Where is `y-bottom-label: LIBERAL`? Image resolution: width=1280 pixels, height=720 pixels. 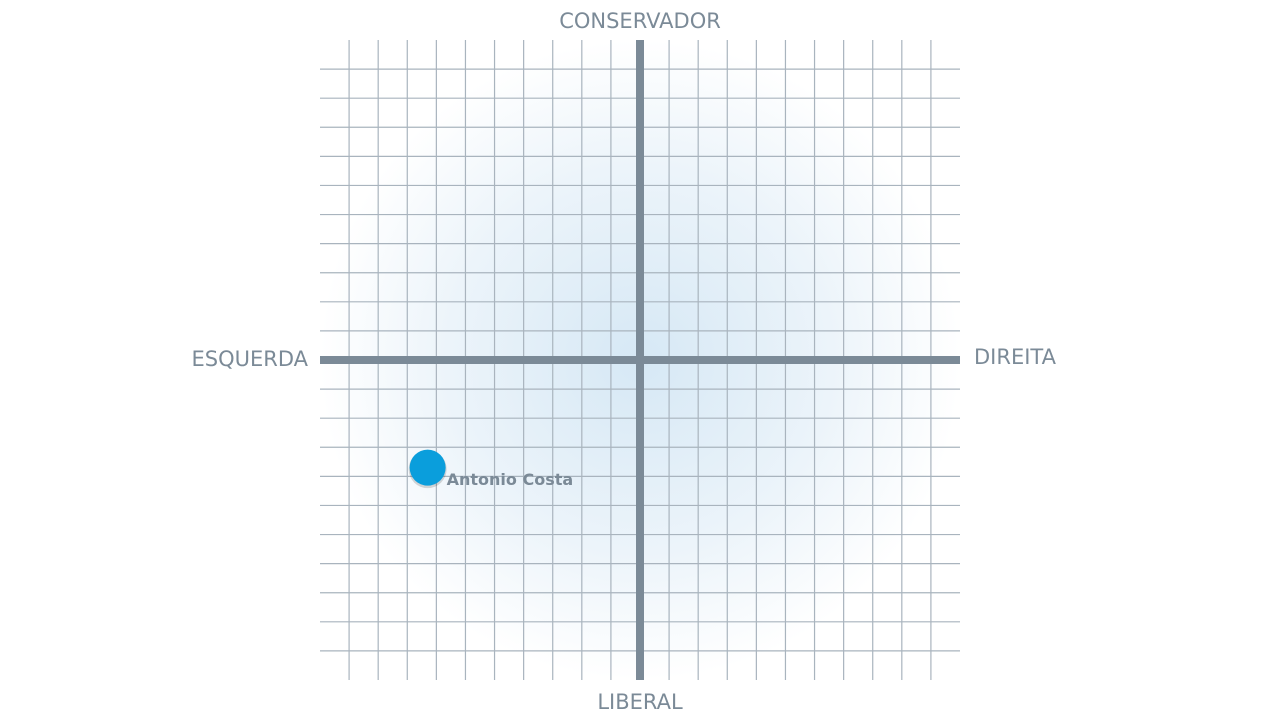
y-bottom-label: LIBERAL is located at coordinates (640, 702).